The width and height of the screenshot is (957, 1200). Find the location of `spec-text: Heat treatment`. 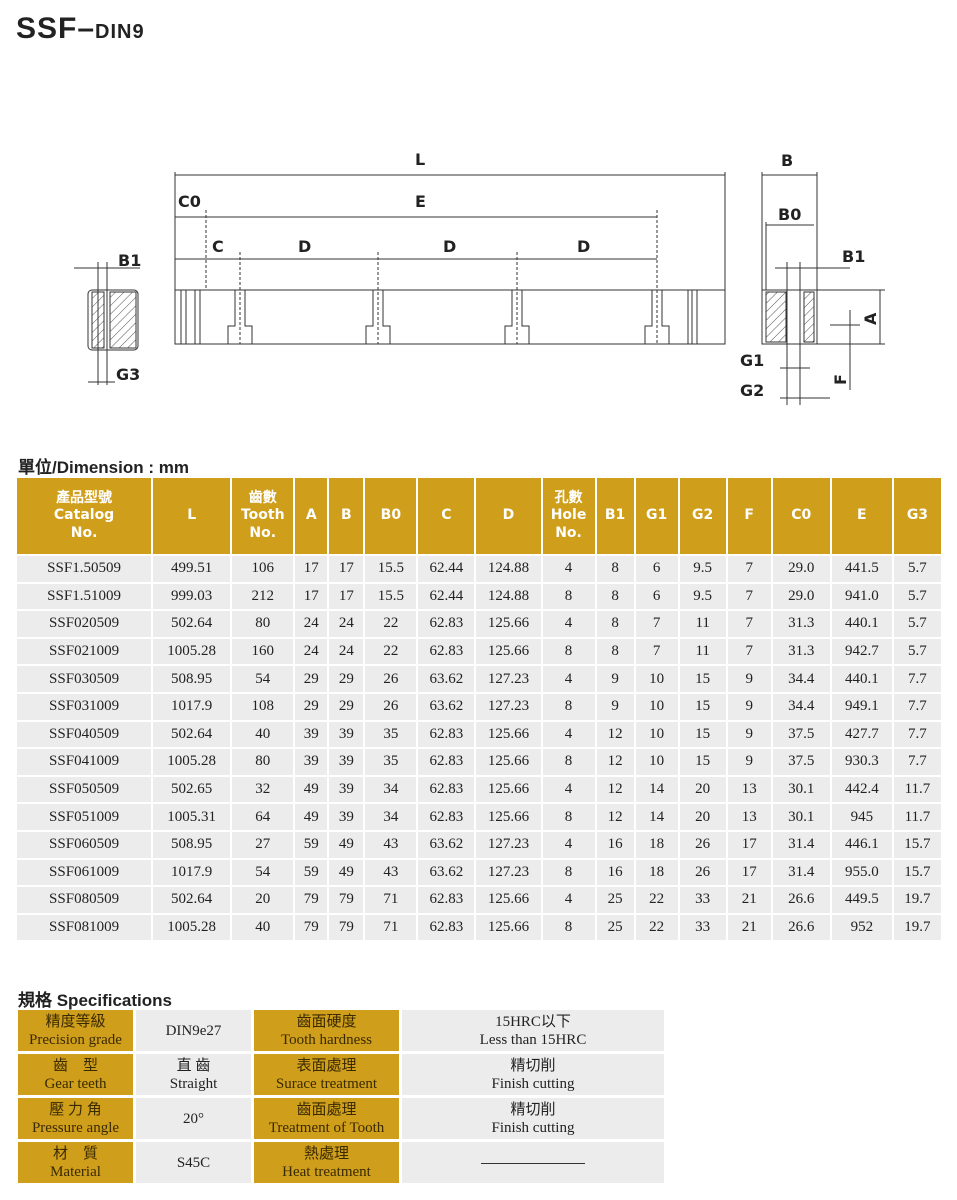

spec-text: Heat treatment is located at coordinates (326, 1171).